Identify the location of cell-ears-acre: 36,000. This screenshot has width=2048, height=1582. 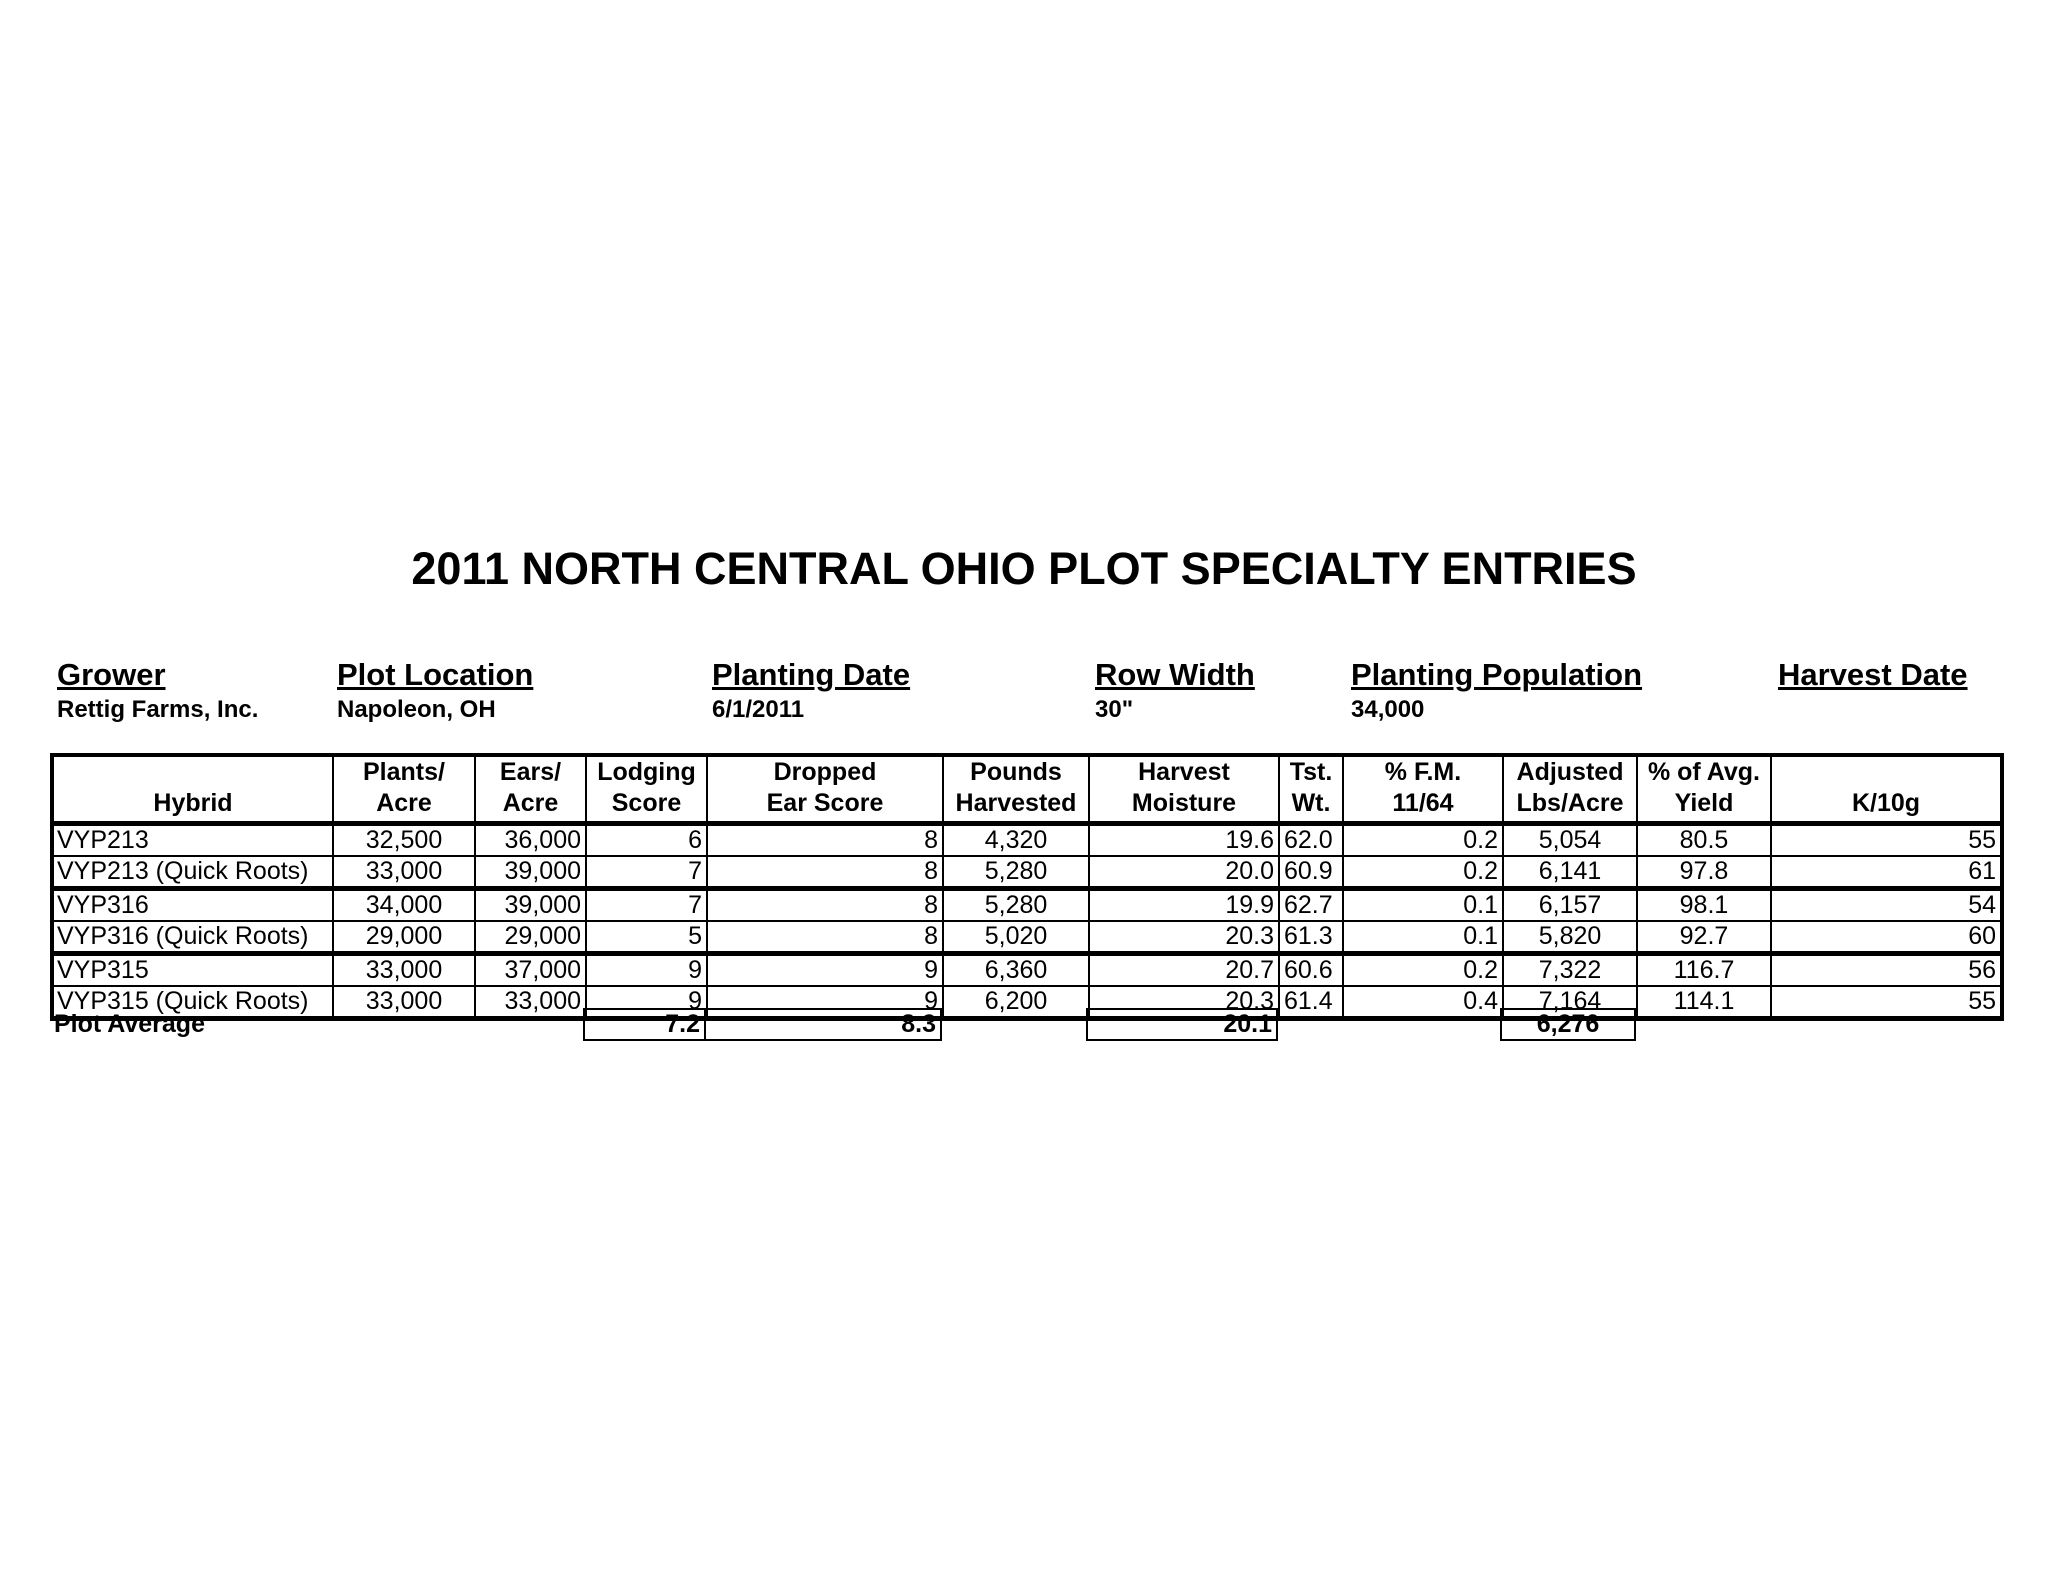
(530, 839).